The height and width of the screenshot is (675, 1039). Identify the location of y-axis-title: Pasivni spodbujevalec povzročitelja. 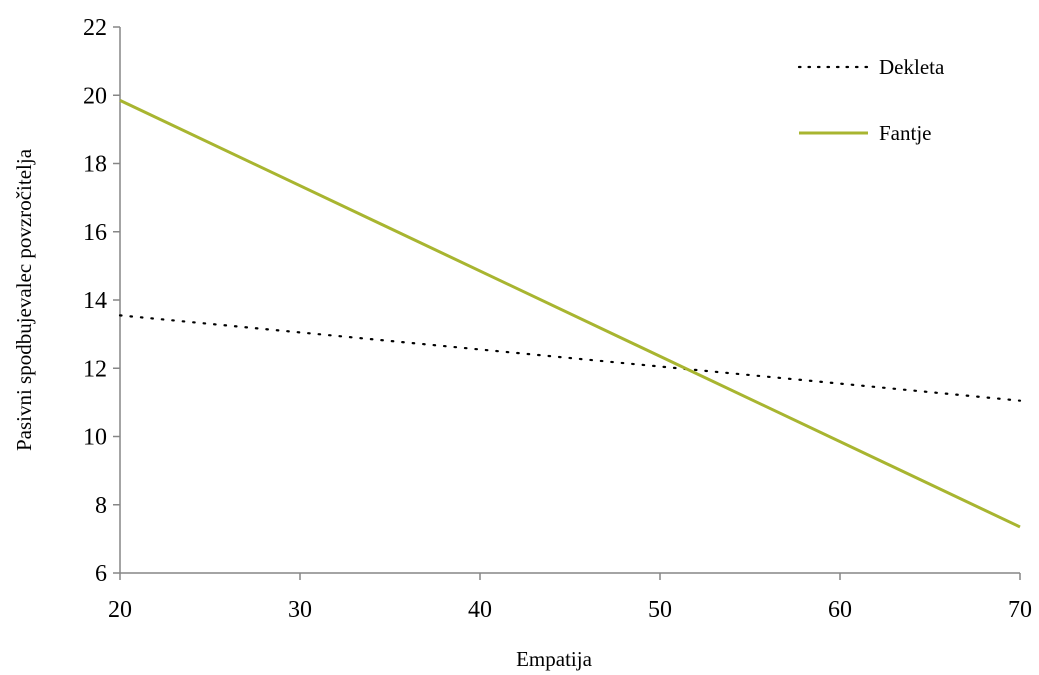
(24, 299).